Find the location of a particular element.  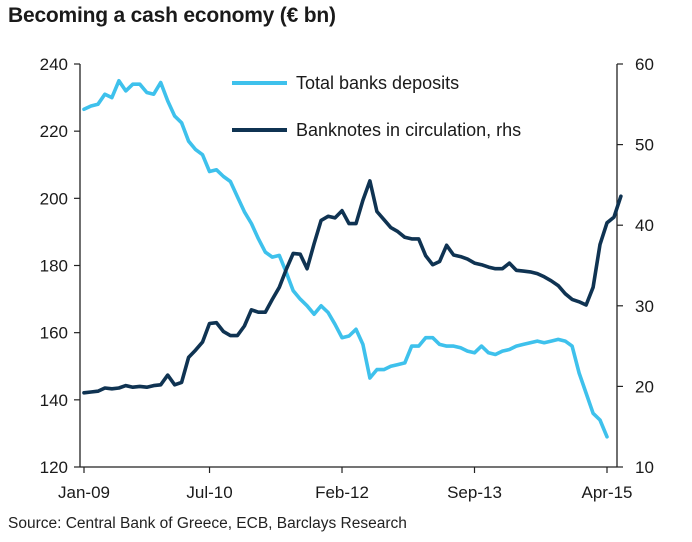

y-right-tick-label: 10 is located at coordinates (644, 467).